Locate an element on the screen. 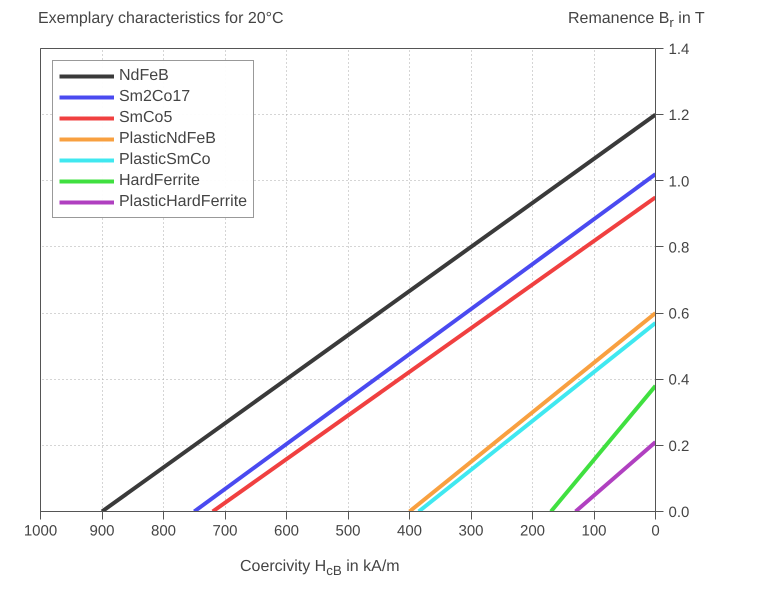 This screenshot has width=757, height=613. x-tick-label: 700 is located at coordinates (225, 531).